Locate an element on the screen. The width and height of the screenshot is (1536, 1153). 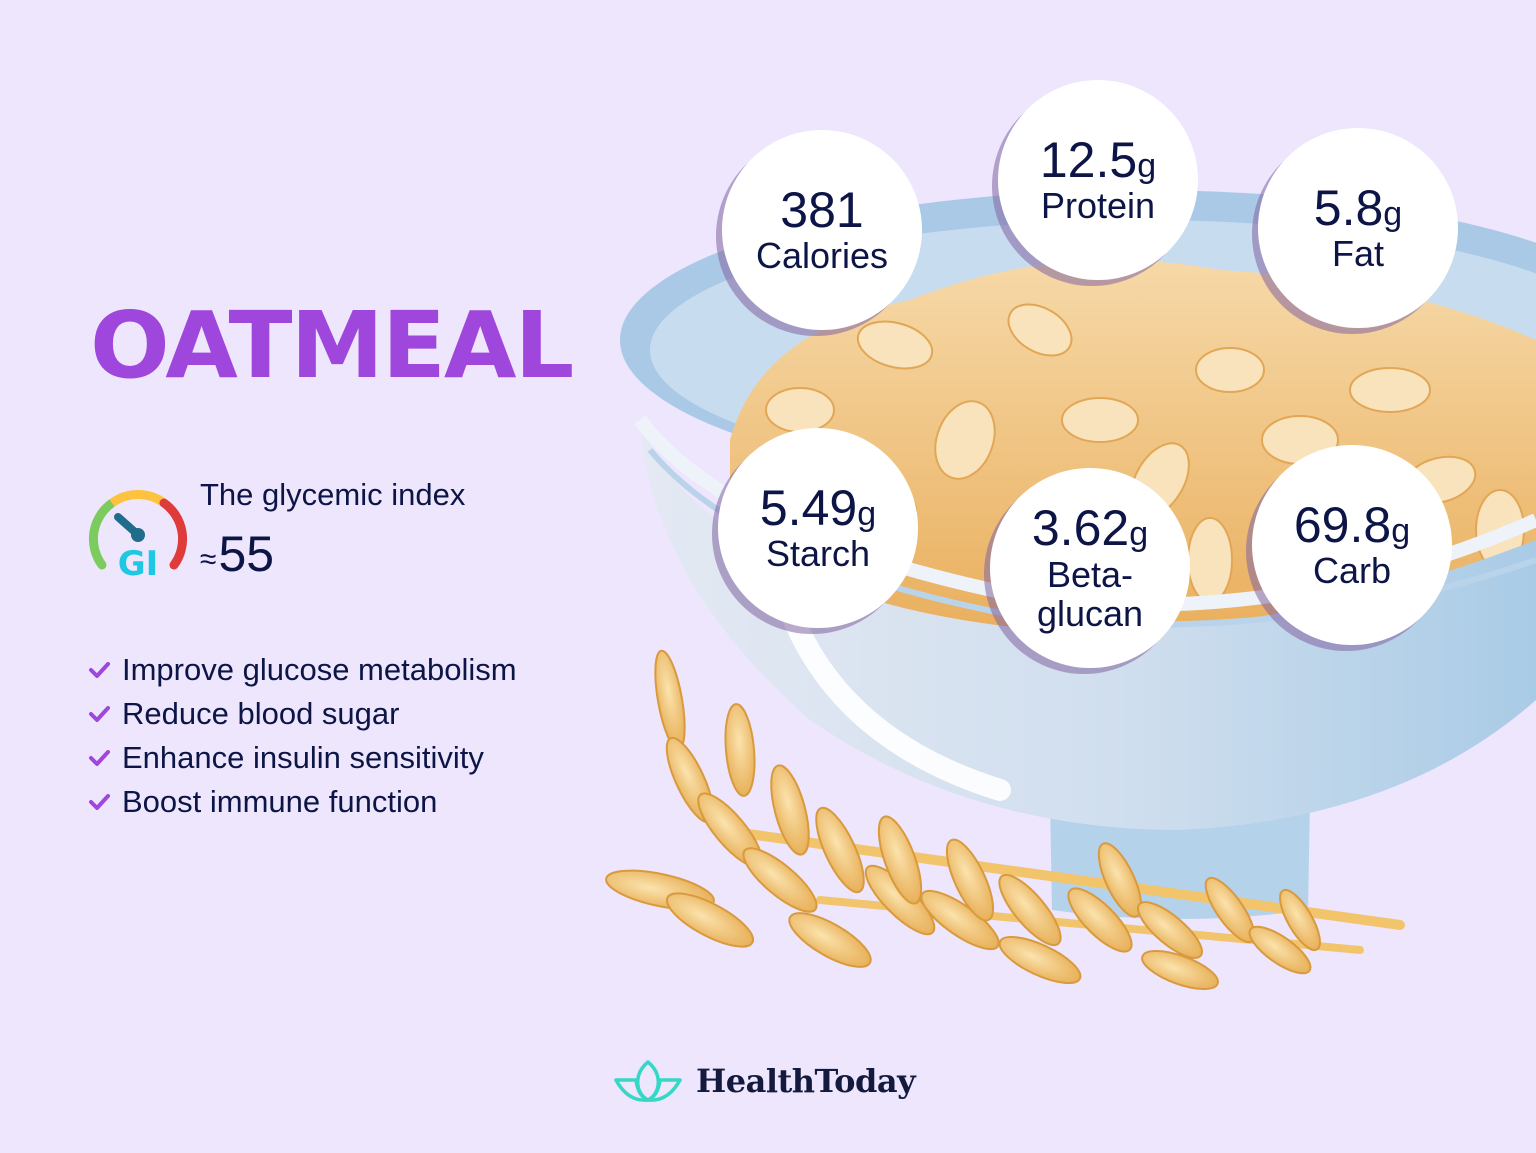
benefit-text: Reduce blood sugar is located at coordinates (261, 713).